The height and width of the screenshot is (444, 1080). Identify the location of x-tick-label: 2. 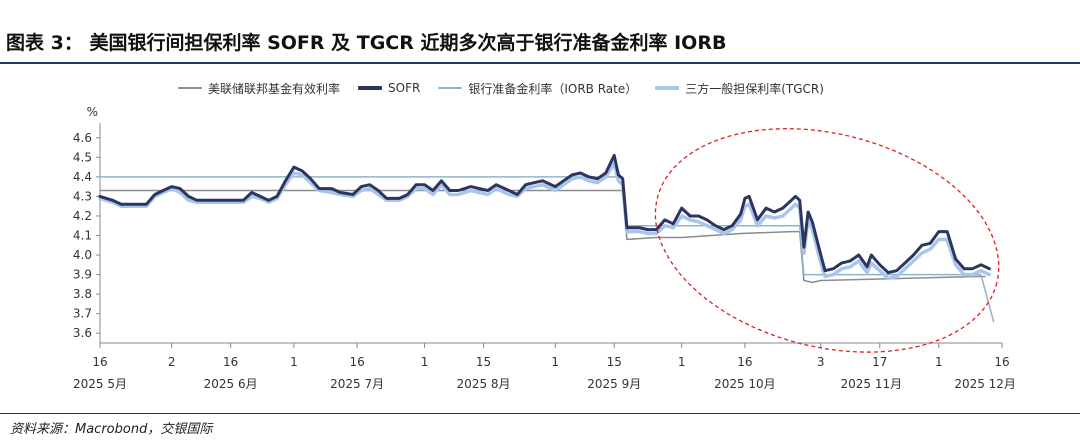
(172, 362).